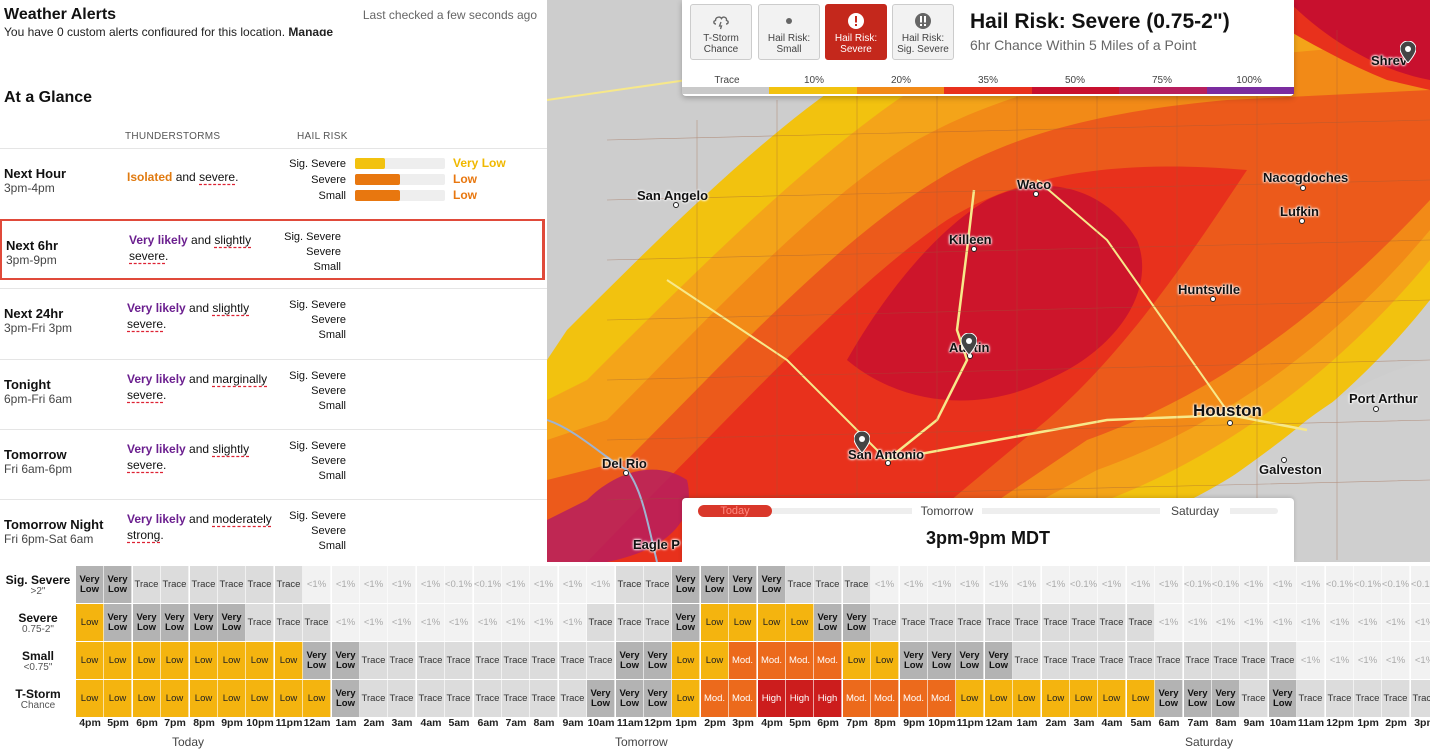 Image resolution: width=1430 pixels, height=752 pixels. Describe the element at coordinates (1195, 511) in the screenshot. I see `tab-saturday: Saturday` at that location.